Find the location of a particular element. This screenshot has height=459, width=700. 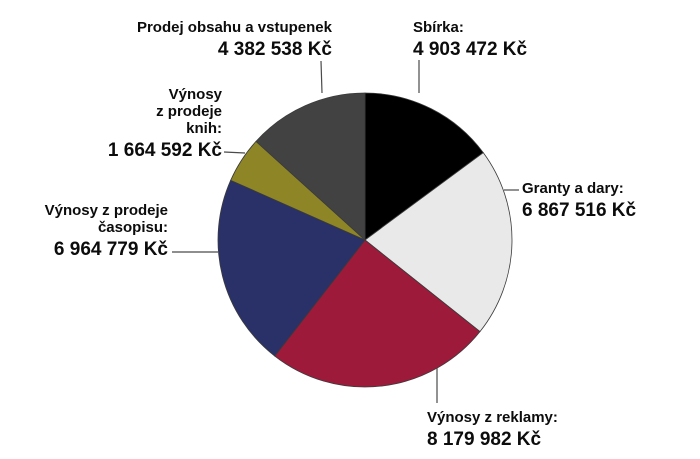

label-vynosy-z-prodeje-casopisu: Výnosy z prodeje časopisu: 6 964 779 Kč is located at coordinates (106, 231).